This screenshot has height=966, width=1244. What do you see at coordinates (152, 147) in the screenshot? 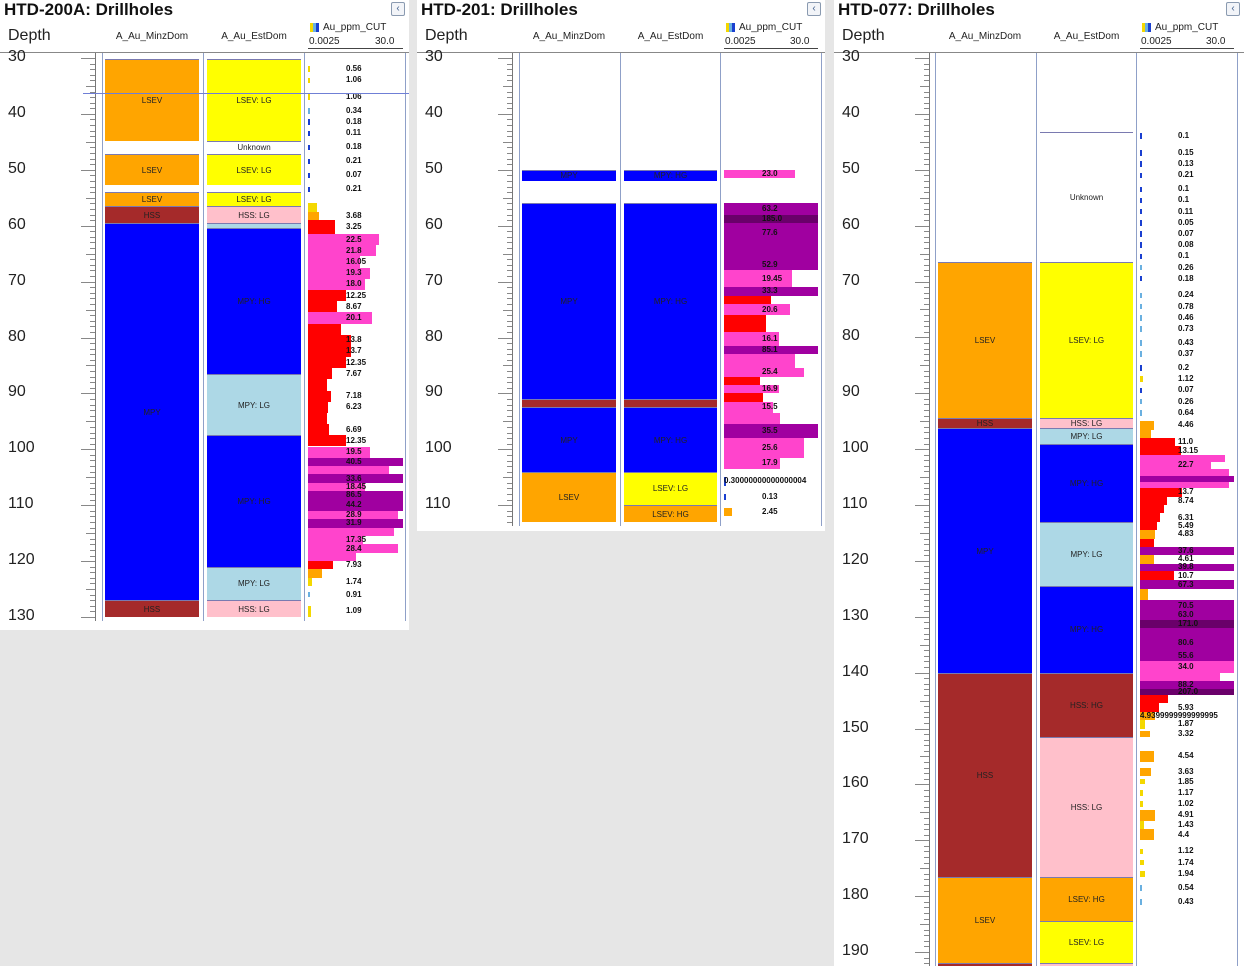
I see `minzdom-track-interval` at bounding box center [152, 147].